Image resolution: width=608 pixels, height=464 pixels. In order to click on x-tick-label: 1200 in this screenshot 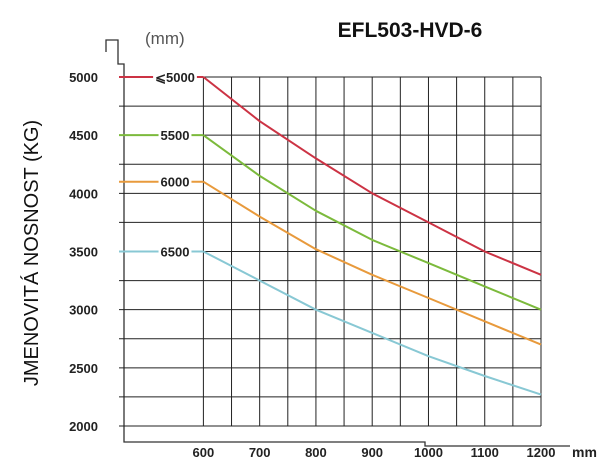, I will do `click(541, 452)`.